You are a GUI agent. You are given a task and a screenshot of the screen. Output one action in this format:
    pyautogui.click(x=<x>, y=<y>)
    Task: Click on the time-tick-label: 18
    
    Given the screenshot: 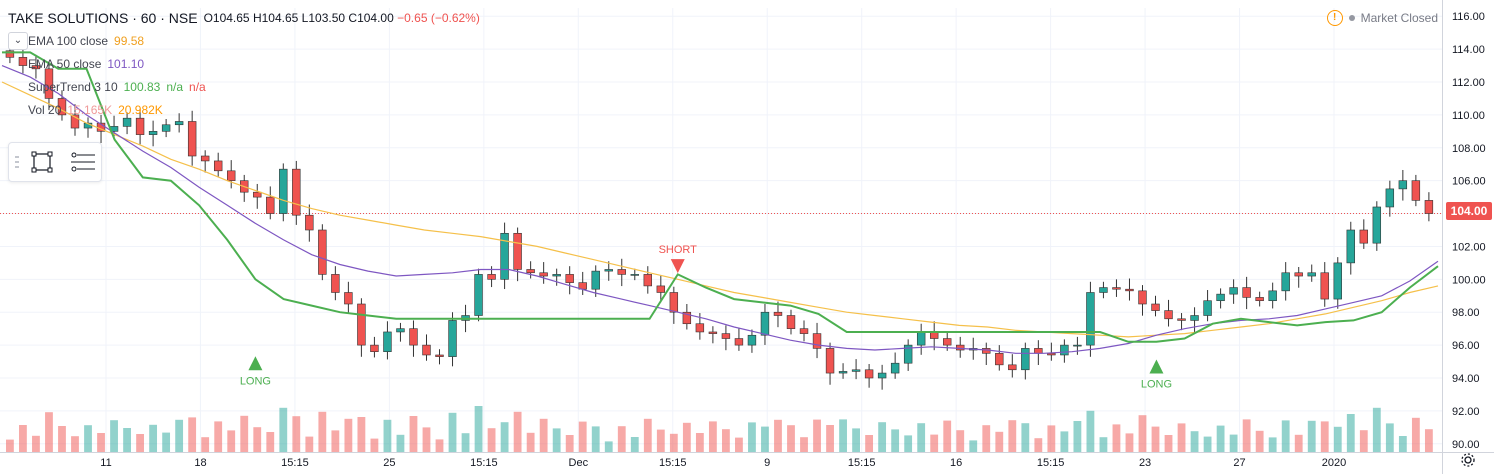 What is the action you would take?
    pyautogui.click(x=200, y=463)
    